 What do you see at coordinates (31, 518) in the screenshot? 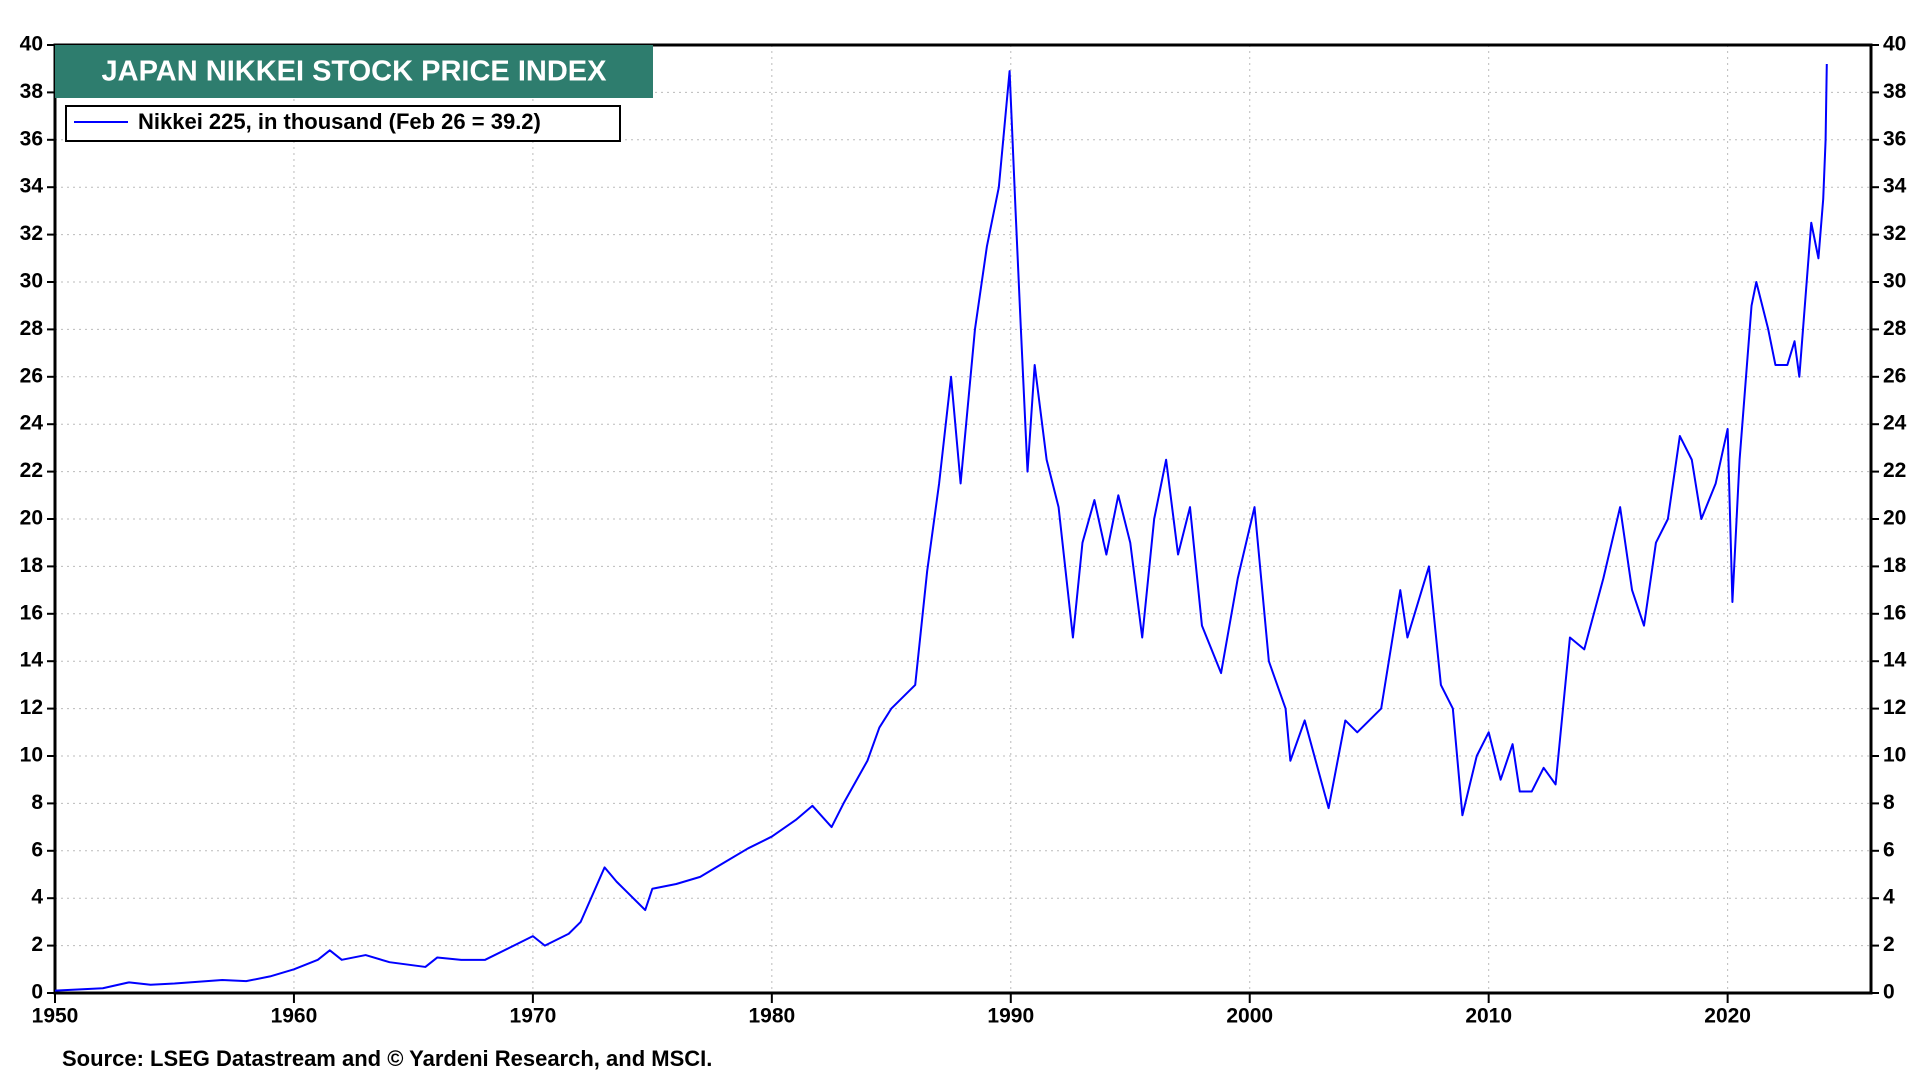
I see `y-tick-label: 20` at bounding box center [31, 518].